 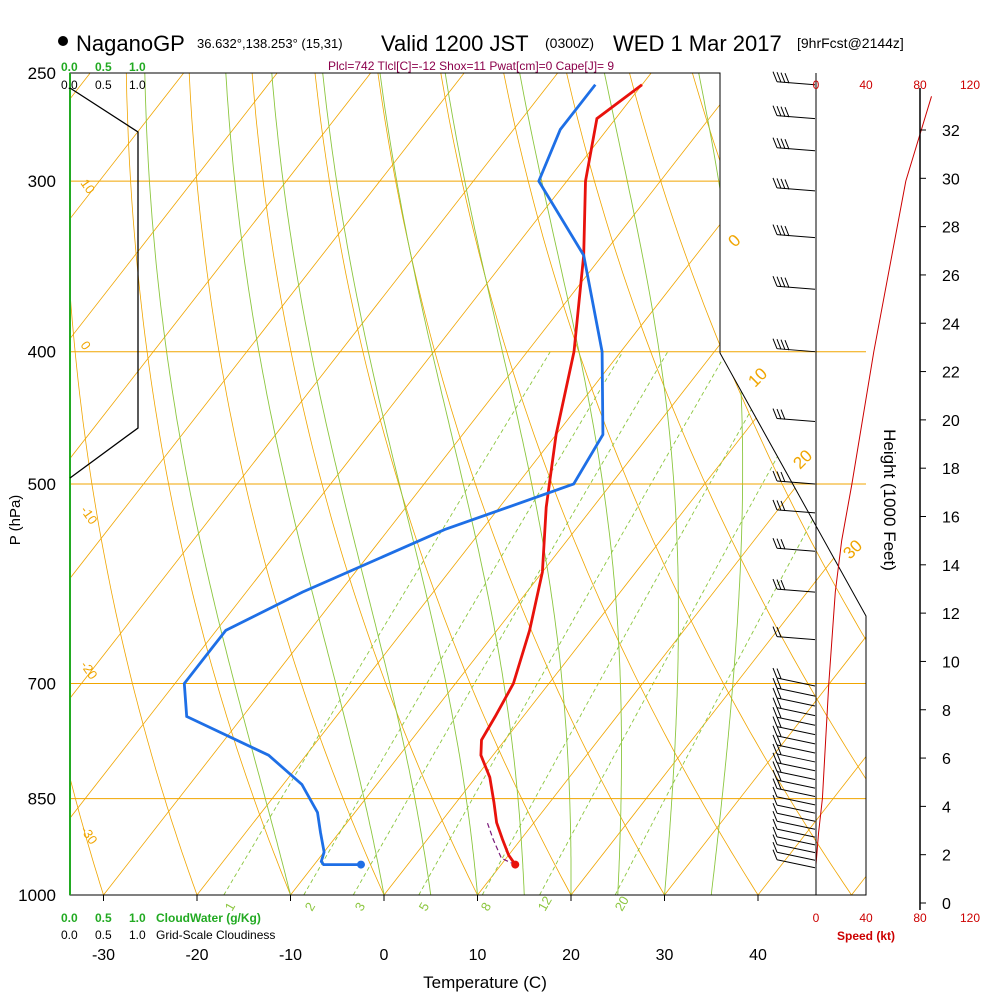 I want to click on dry-adiabat-label: -30, so click(x=89, y=835).